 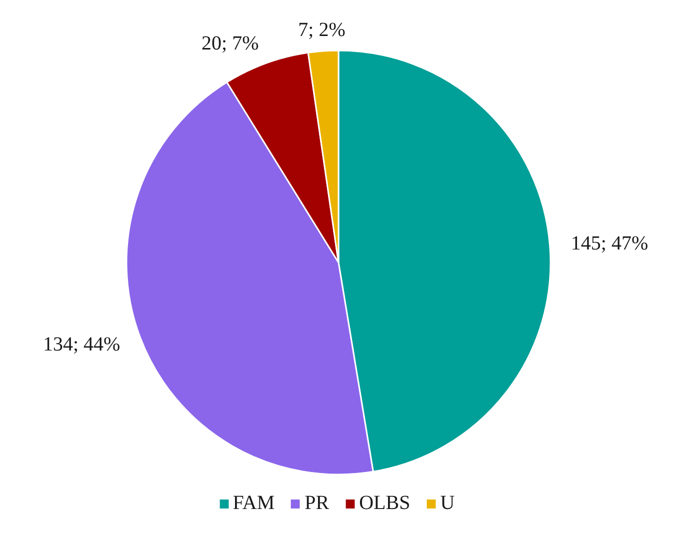 I want to click on legend-label: PR, so click(x=317, y=503).